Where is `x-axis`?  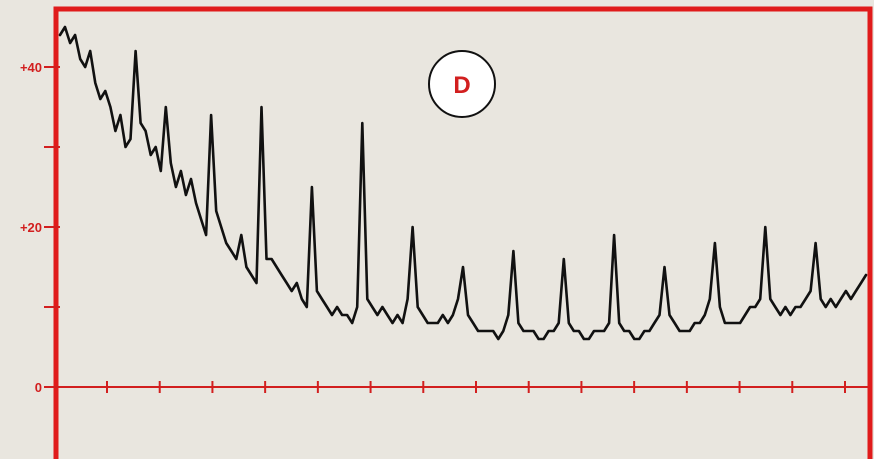 x-axis is located at coordinates (463, 387).